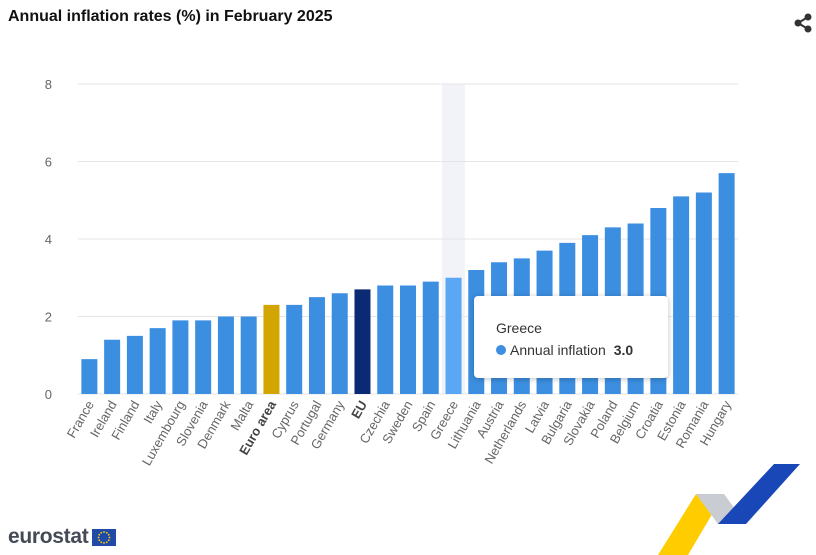 Image resolution: width=816 pixels, height=555 pixels. I want to click on tooltip-row: Annual inflation 3.0, so click(564, 350).